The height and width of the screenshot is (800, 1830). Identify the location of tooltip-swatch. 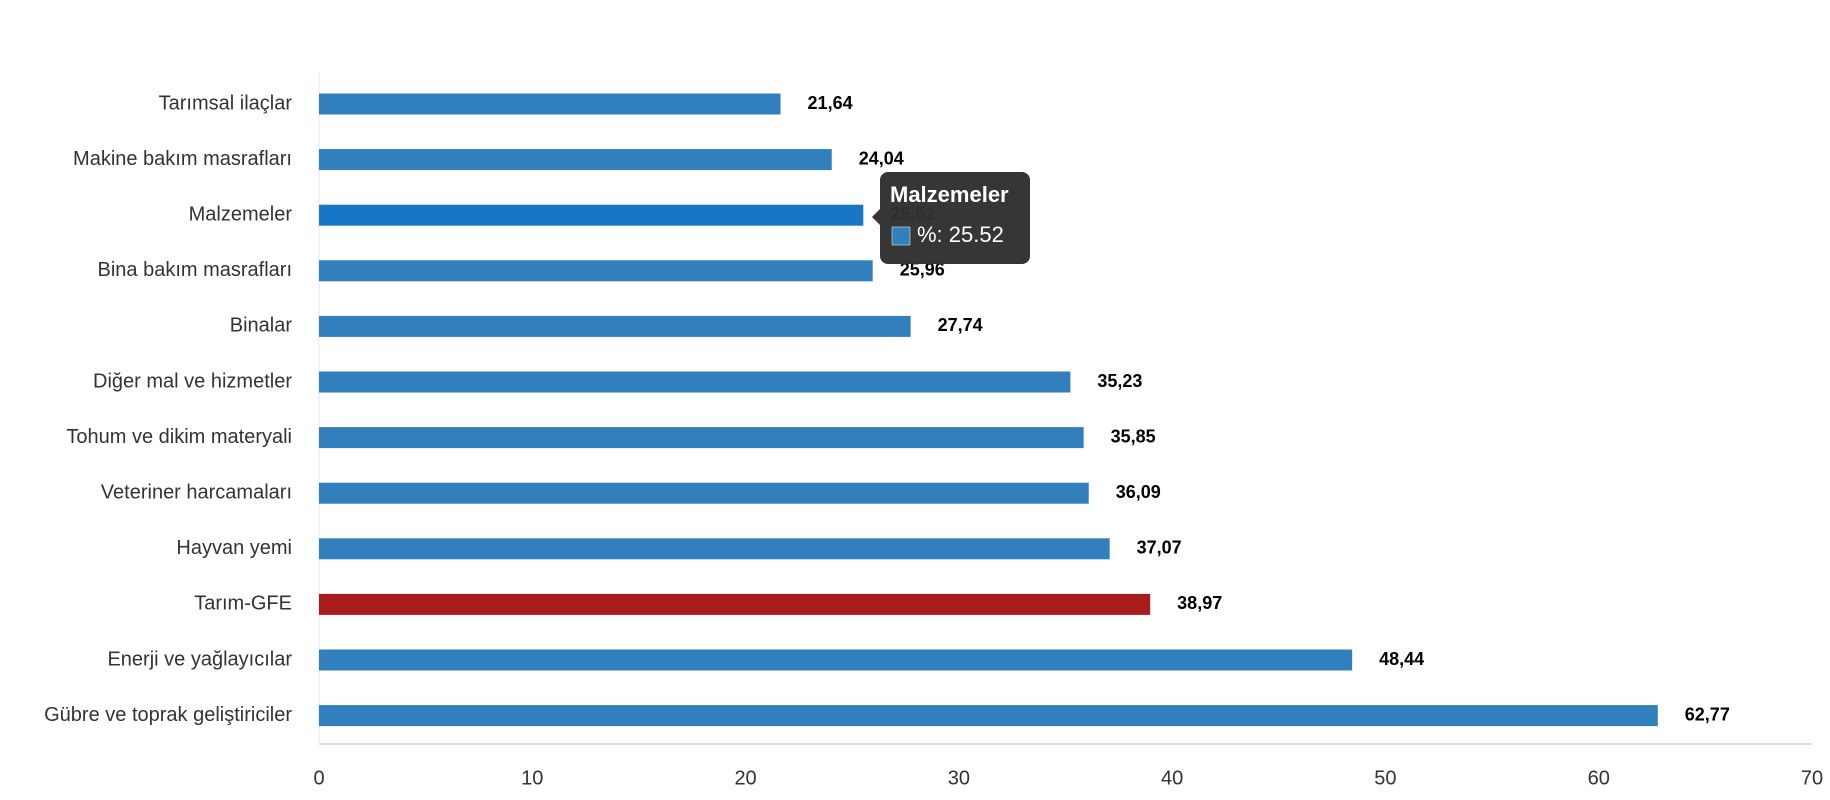
(901, 236).